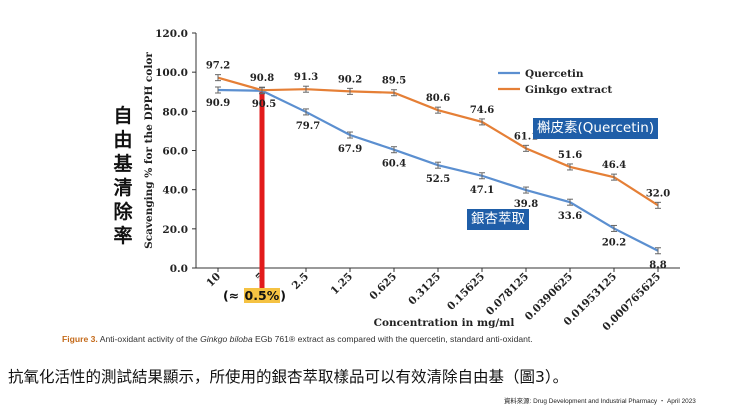 This screenshot has width=740, height=416. Describe the element at coordinates (526, 204) in the screenshot. I see `data-label: 39.8` at that location.